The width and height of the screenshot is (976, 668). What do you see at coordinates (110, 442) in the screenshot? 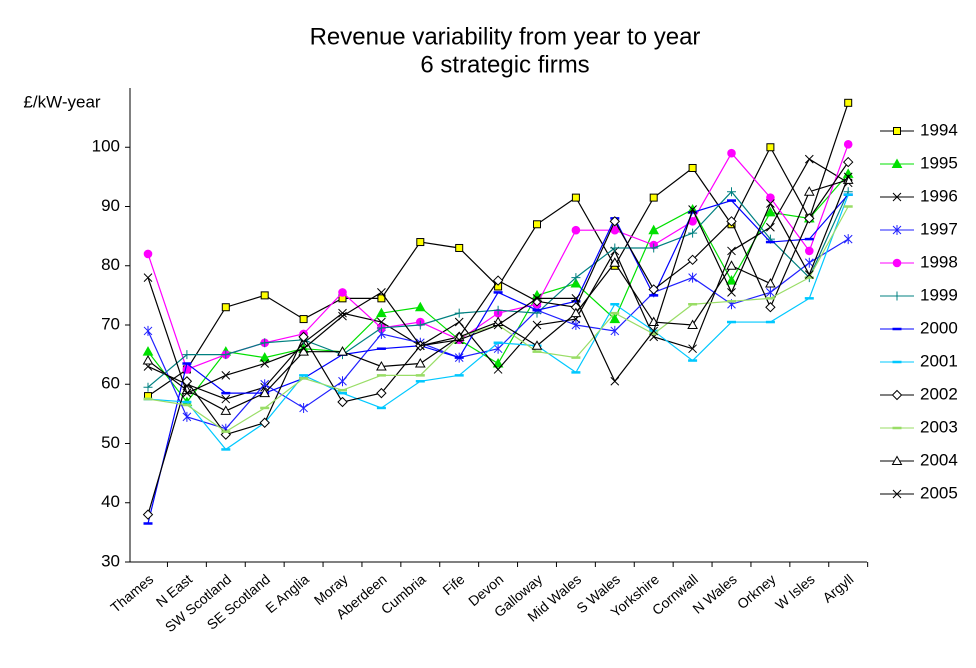
I see `y-tick-label: 50` at bounding box center [110, 442].